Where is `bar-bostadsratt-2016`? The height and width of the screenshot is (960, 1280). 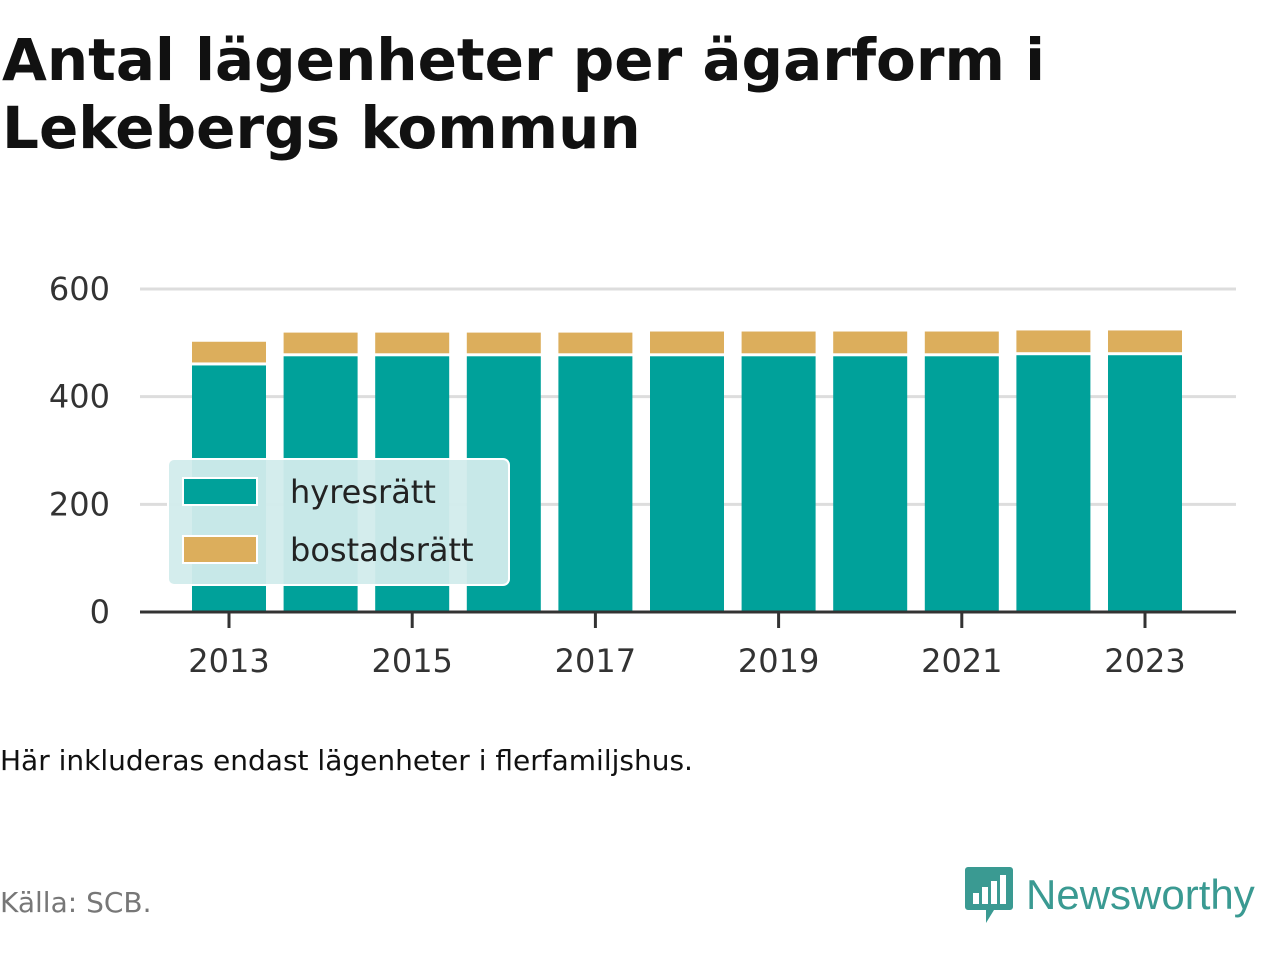 bar-bostadsratt-2016 is located at coordinates (503, 343).